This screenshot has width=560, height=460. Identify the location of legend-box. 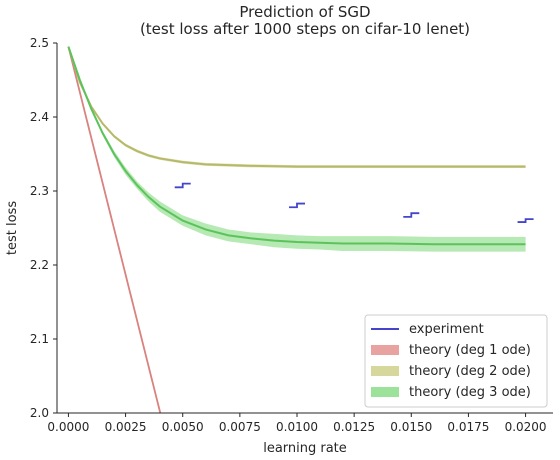
(456, 361).